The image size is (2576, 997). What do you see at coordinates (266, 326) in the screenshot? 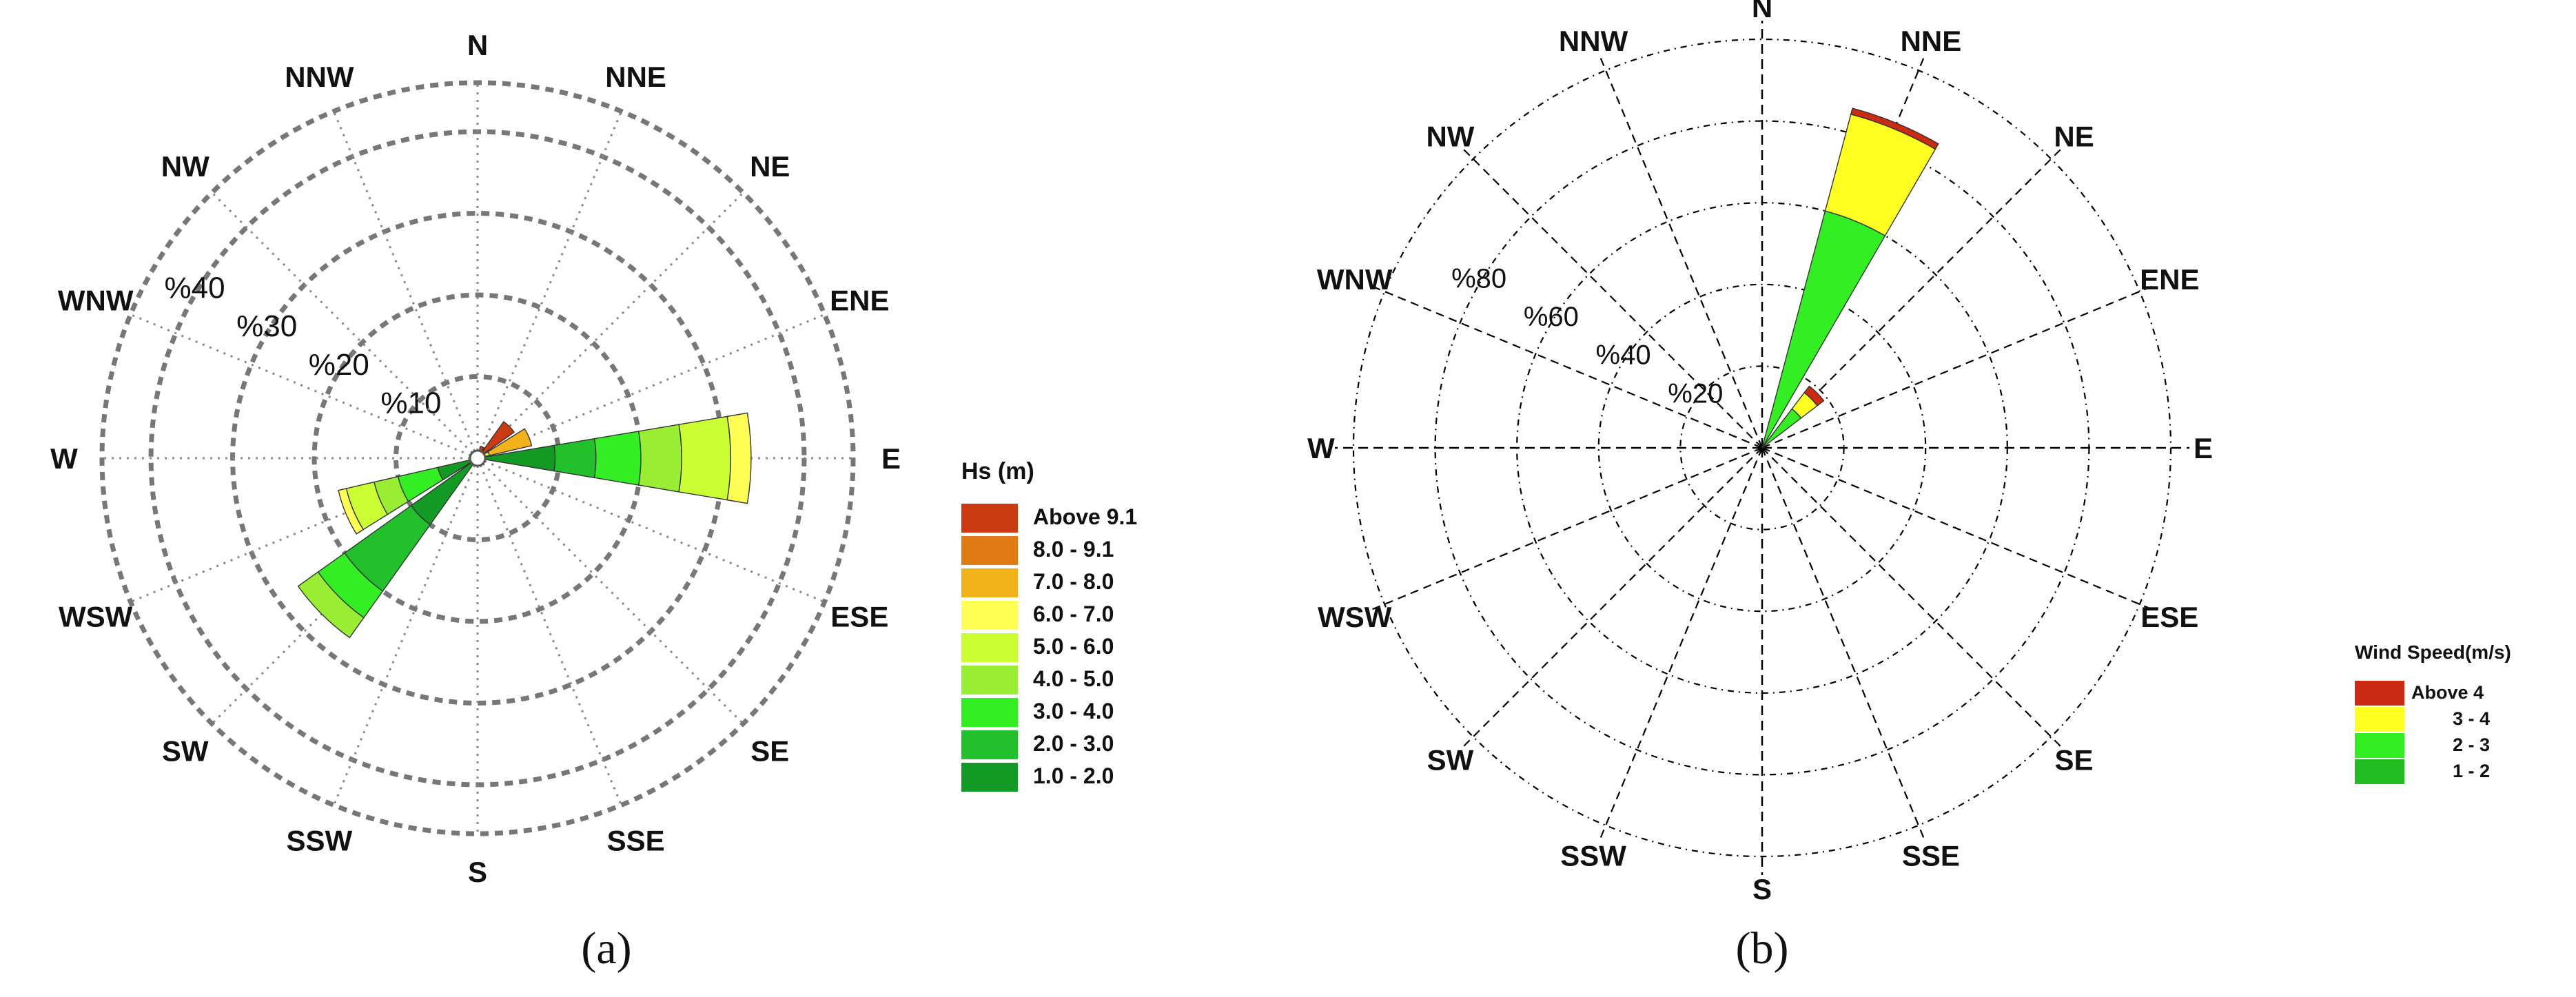
I see `radial-tick-label: %30` at bounding box center [266, 326].